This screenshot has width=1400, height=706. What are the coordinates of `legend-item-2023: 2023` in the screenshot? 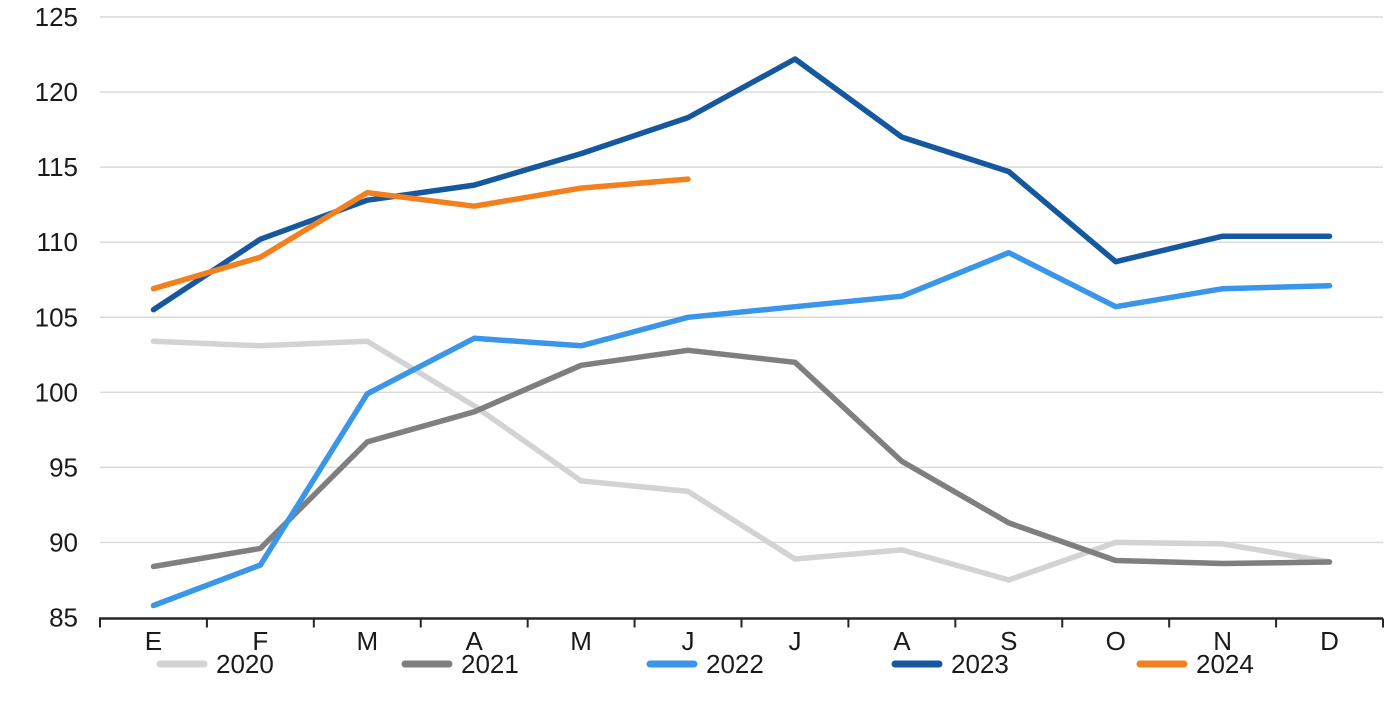 It's located at (950, 664).